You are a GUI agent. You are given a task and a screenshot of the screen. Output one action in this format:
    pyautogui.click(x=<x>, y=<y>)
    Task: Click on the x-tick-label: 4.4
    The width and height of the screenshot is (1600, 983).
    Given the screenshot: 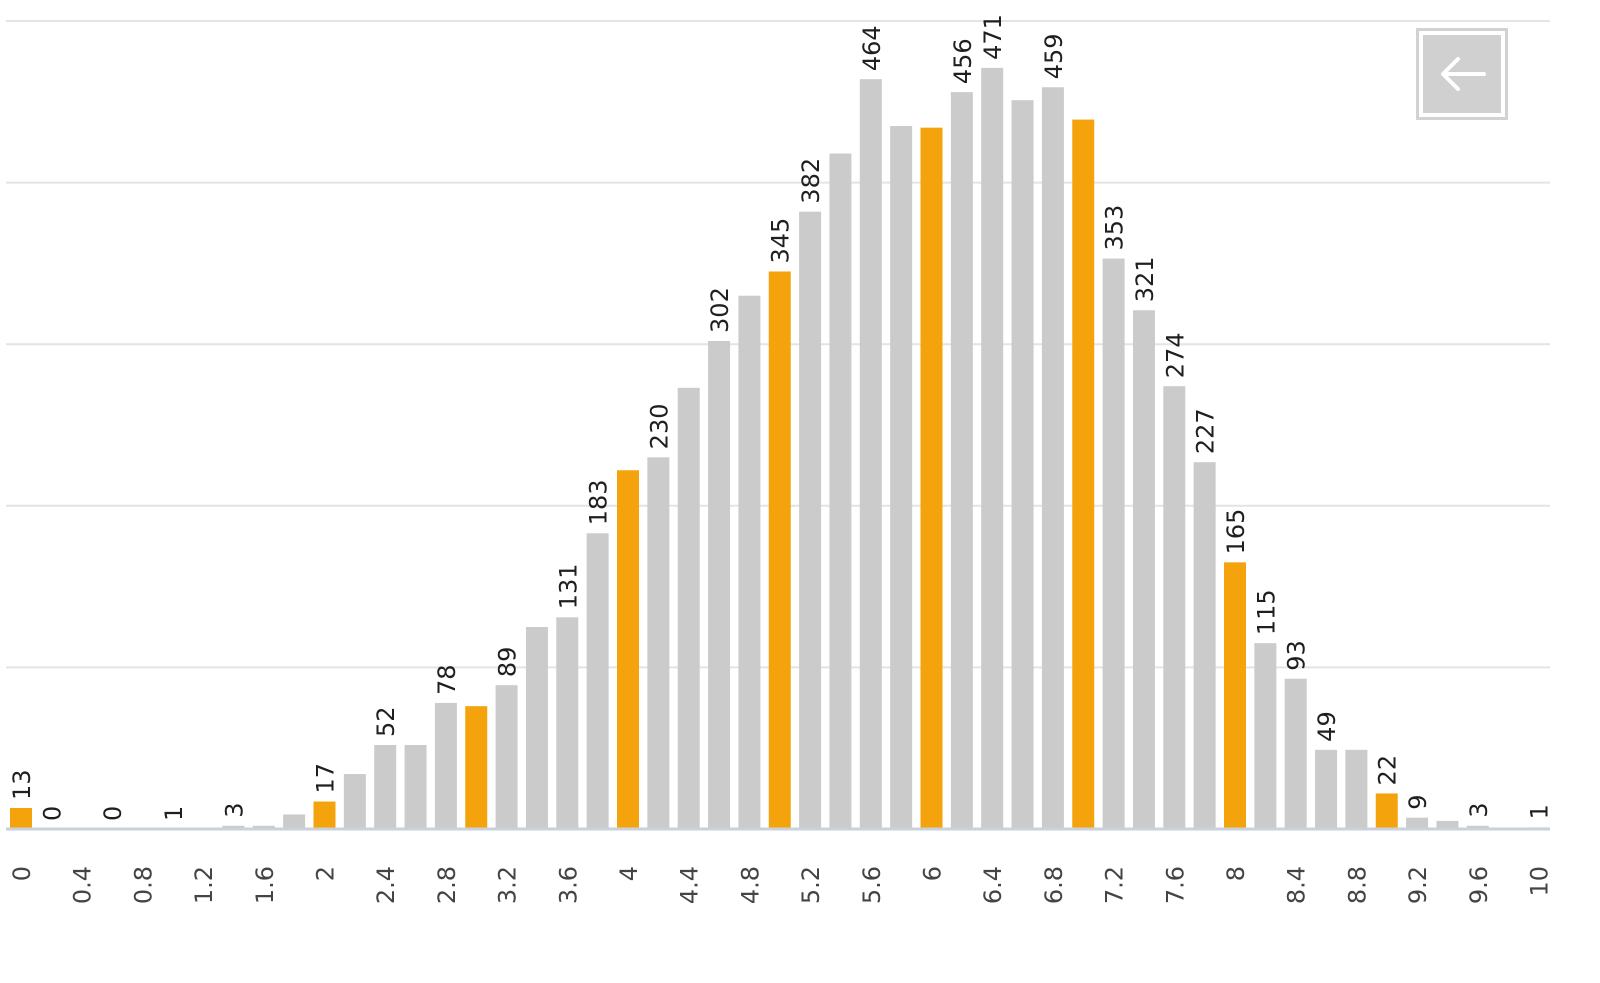 What is the action you would take?
    pyautogui.click(x=690, y=885)
    